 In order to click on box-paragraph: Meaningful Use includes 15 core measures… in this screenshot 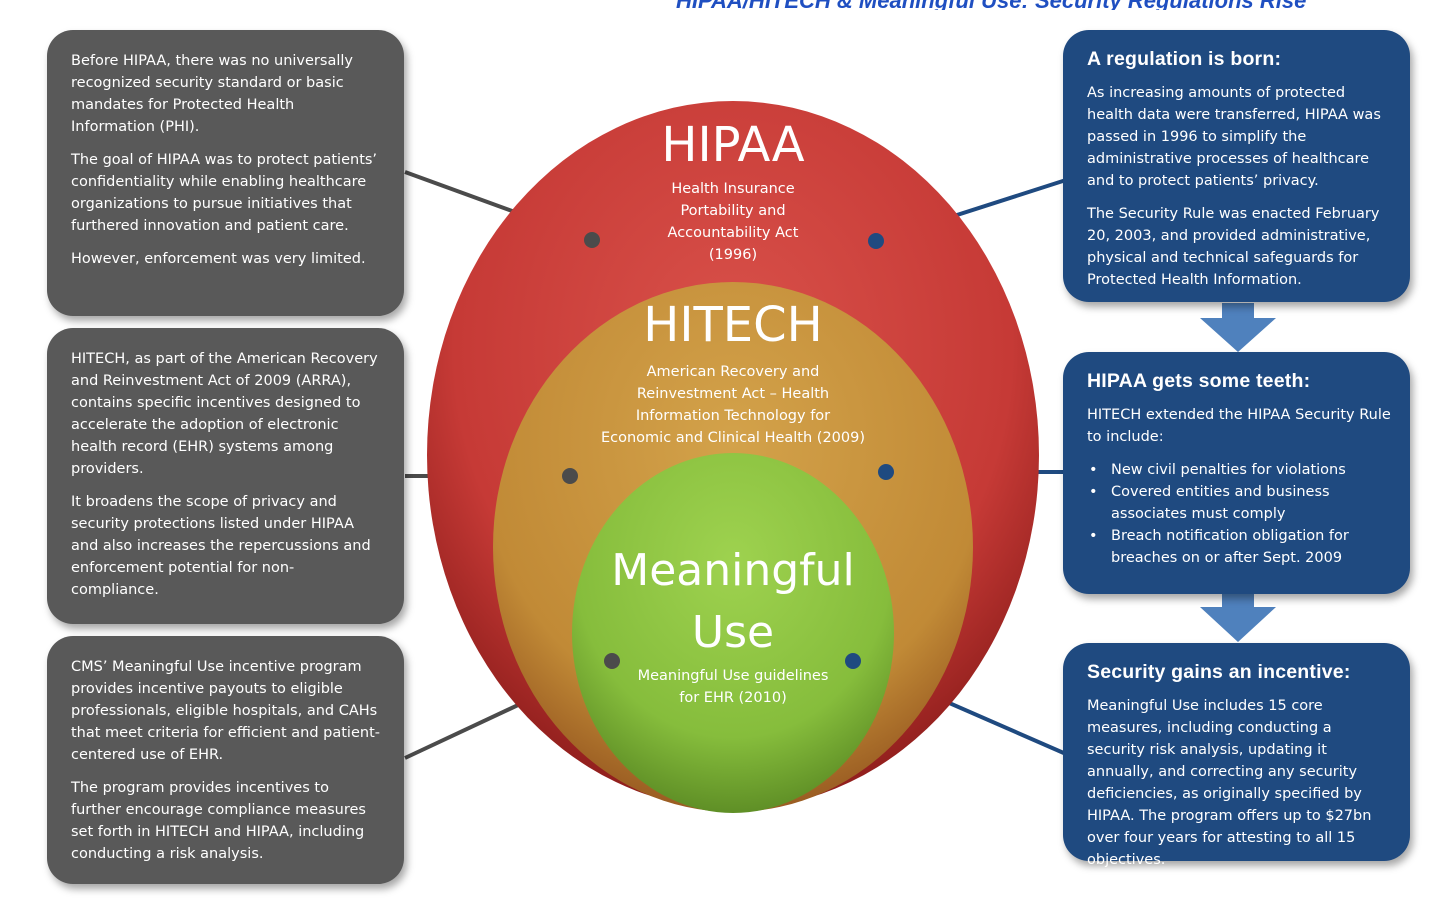, I will do `click(1229, 783)`.